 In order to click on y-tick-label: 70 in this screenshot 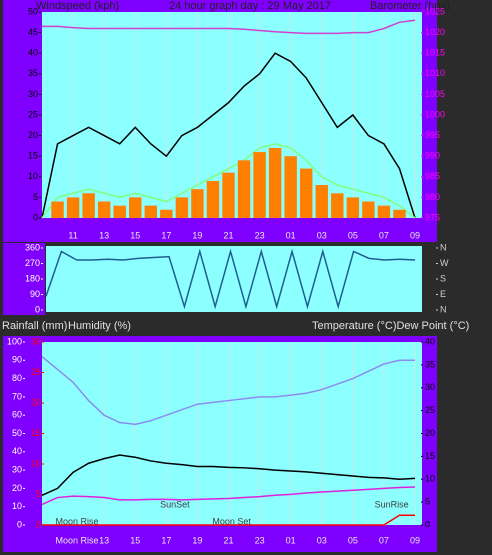, I will do `click(17, 396)`.